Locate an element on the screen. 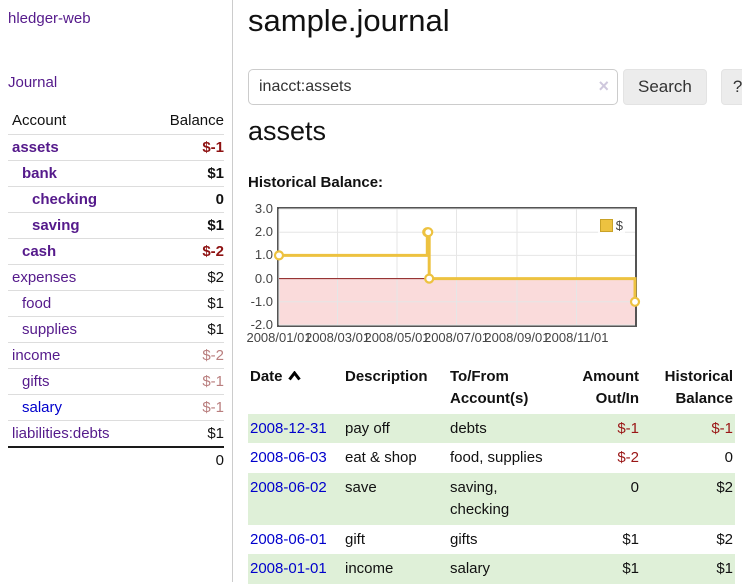  account-row: supplies $1 is located at coordinates (116, 329).